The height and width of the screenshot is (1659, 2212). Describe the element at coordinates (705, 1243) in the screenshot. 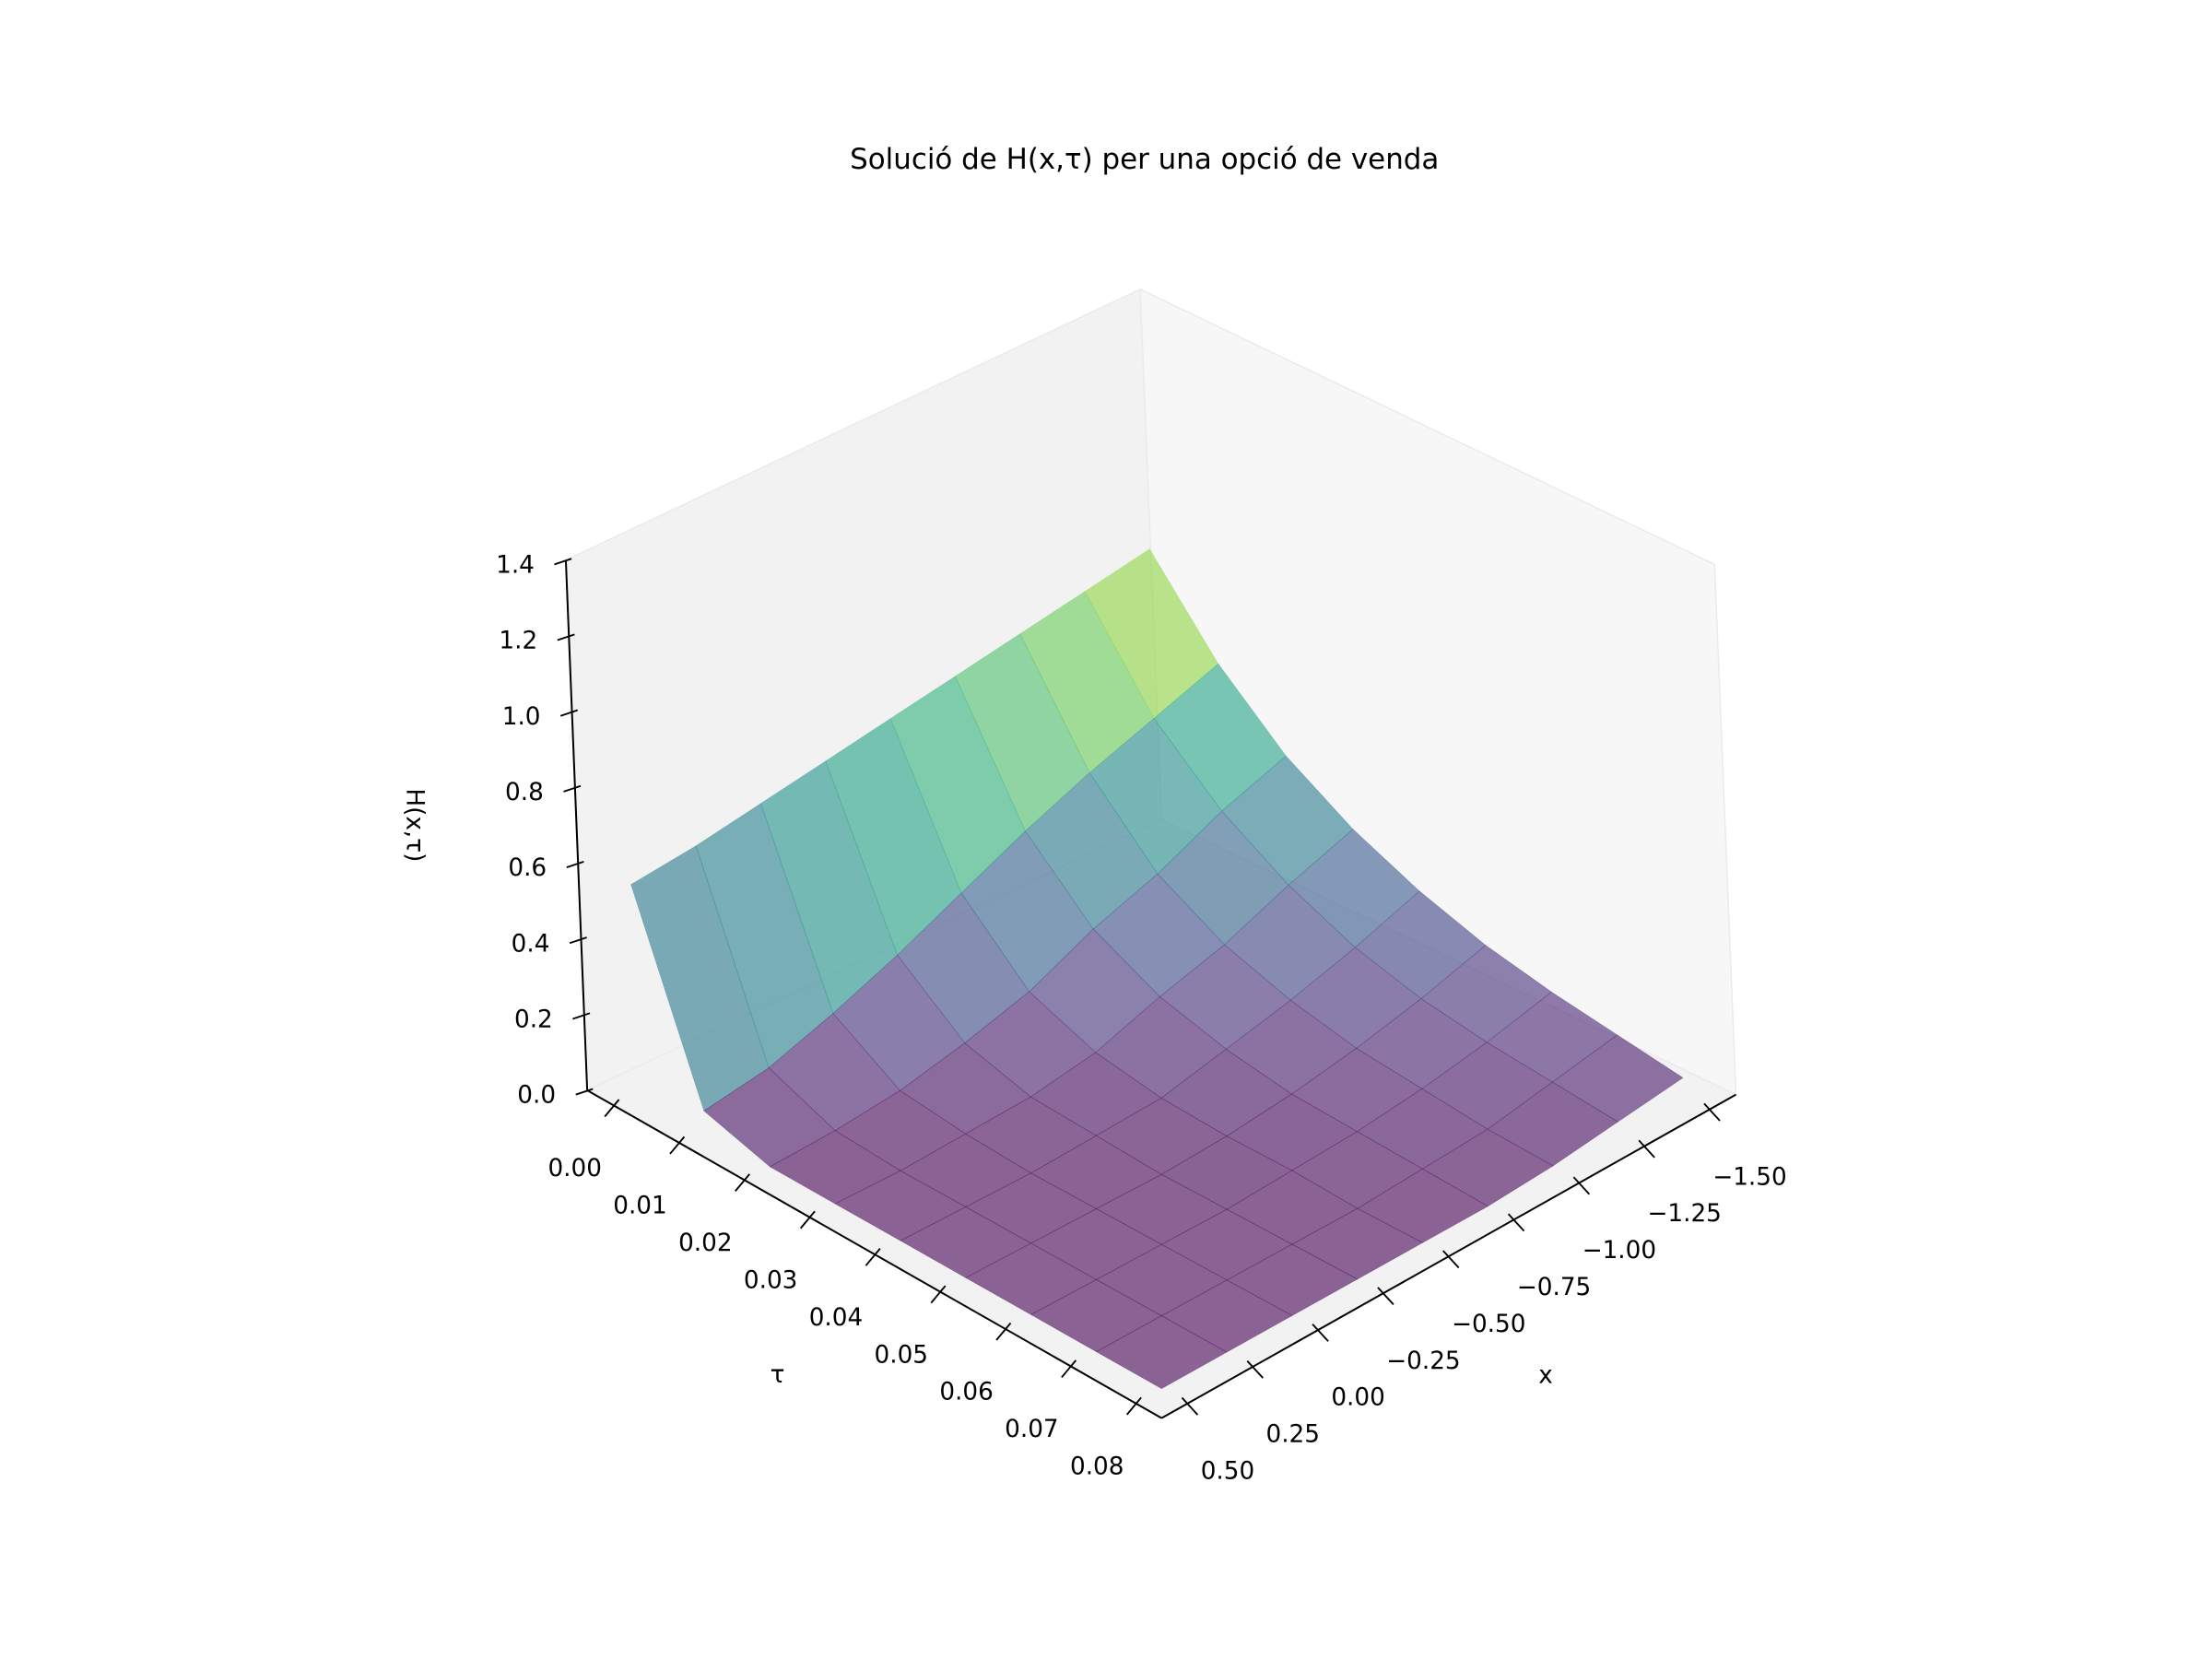

I see `y-tick-label: 0.02` at that location.